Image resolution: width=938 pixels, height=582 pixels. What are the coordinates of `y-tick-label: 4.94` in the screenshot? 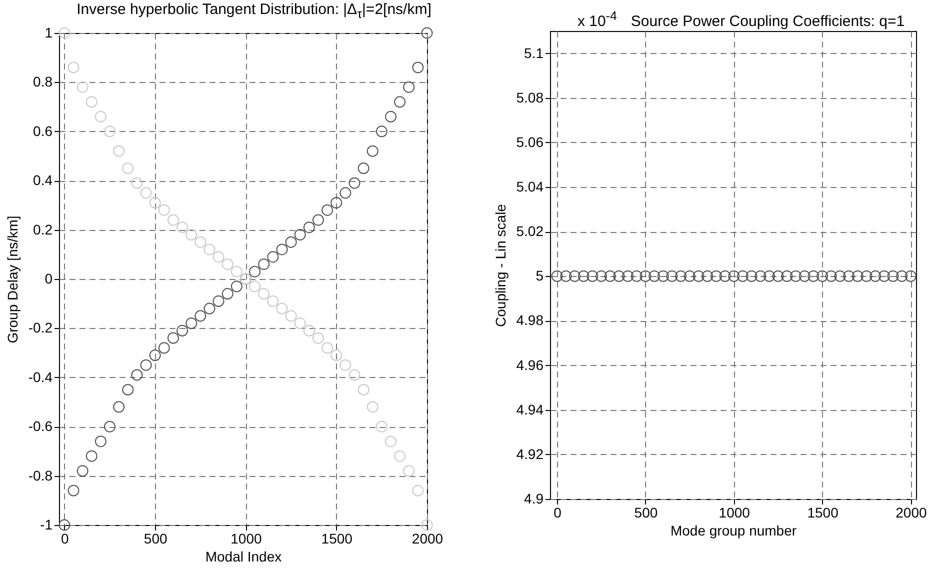 It's located at (530, 409).